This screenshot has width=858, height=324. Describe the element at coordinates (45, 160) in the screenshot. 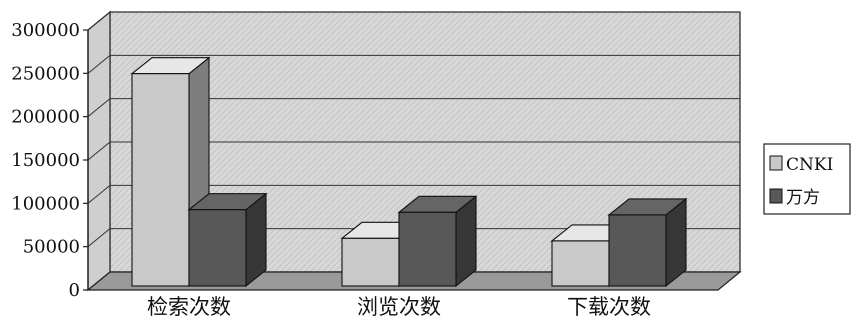

I see `y-tick-label: 150000` at that location.